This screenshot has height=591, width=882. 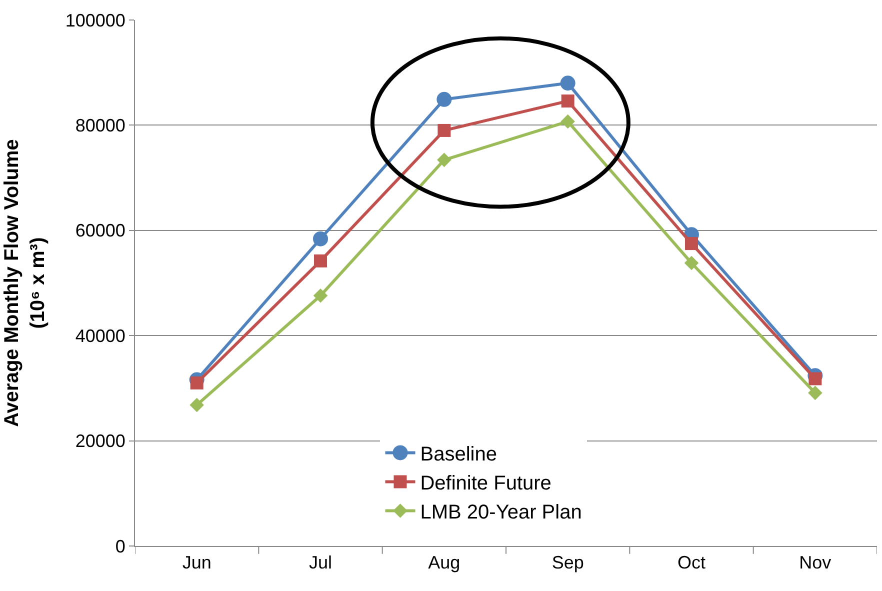 What do you see at coordinates (100, 441) in the screenshot?
I see `y-tick-label: 20000` at bounding box center [100, 441].